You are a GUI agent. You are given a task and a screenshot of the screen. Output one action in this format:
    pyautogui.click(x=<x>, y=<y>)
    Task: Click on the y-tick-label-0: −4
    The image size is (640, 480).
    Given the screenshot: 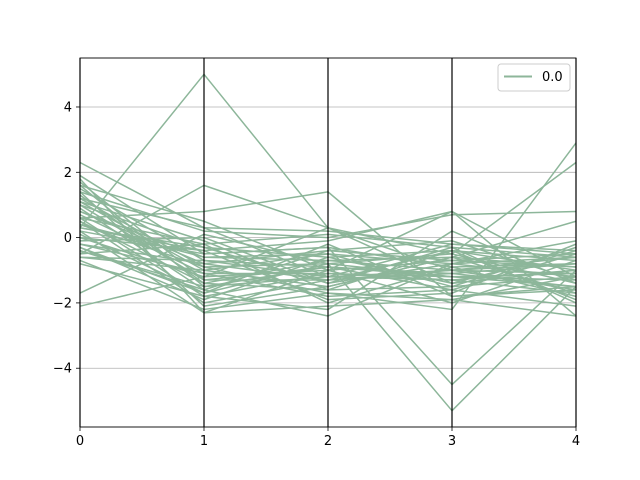 What is the action you would take?
    pyautogui.click(x=62, y=369)
    